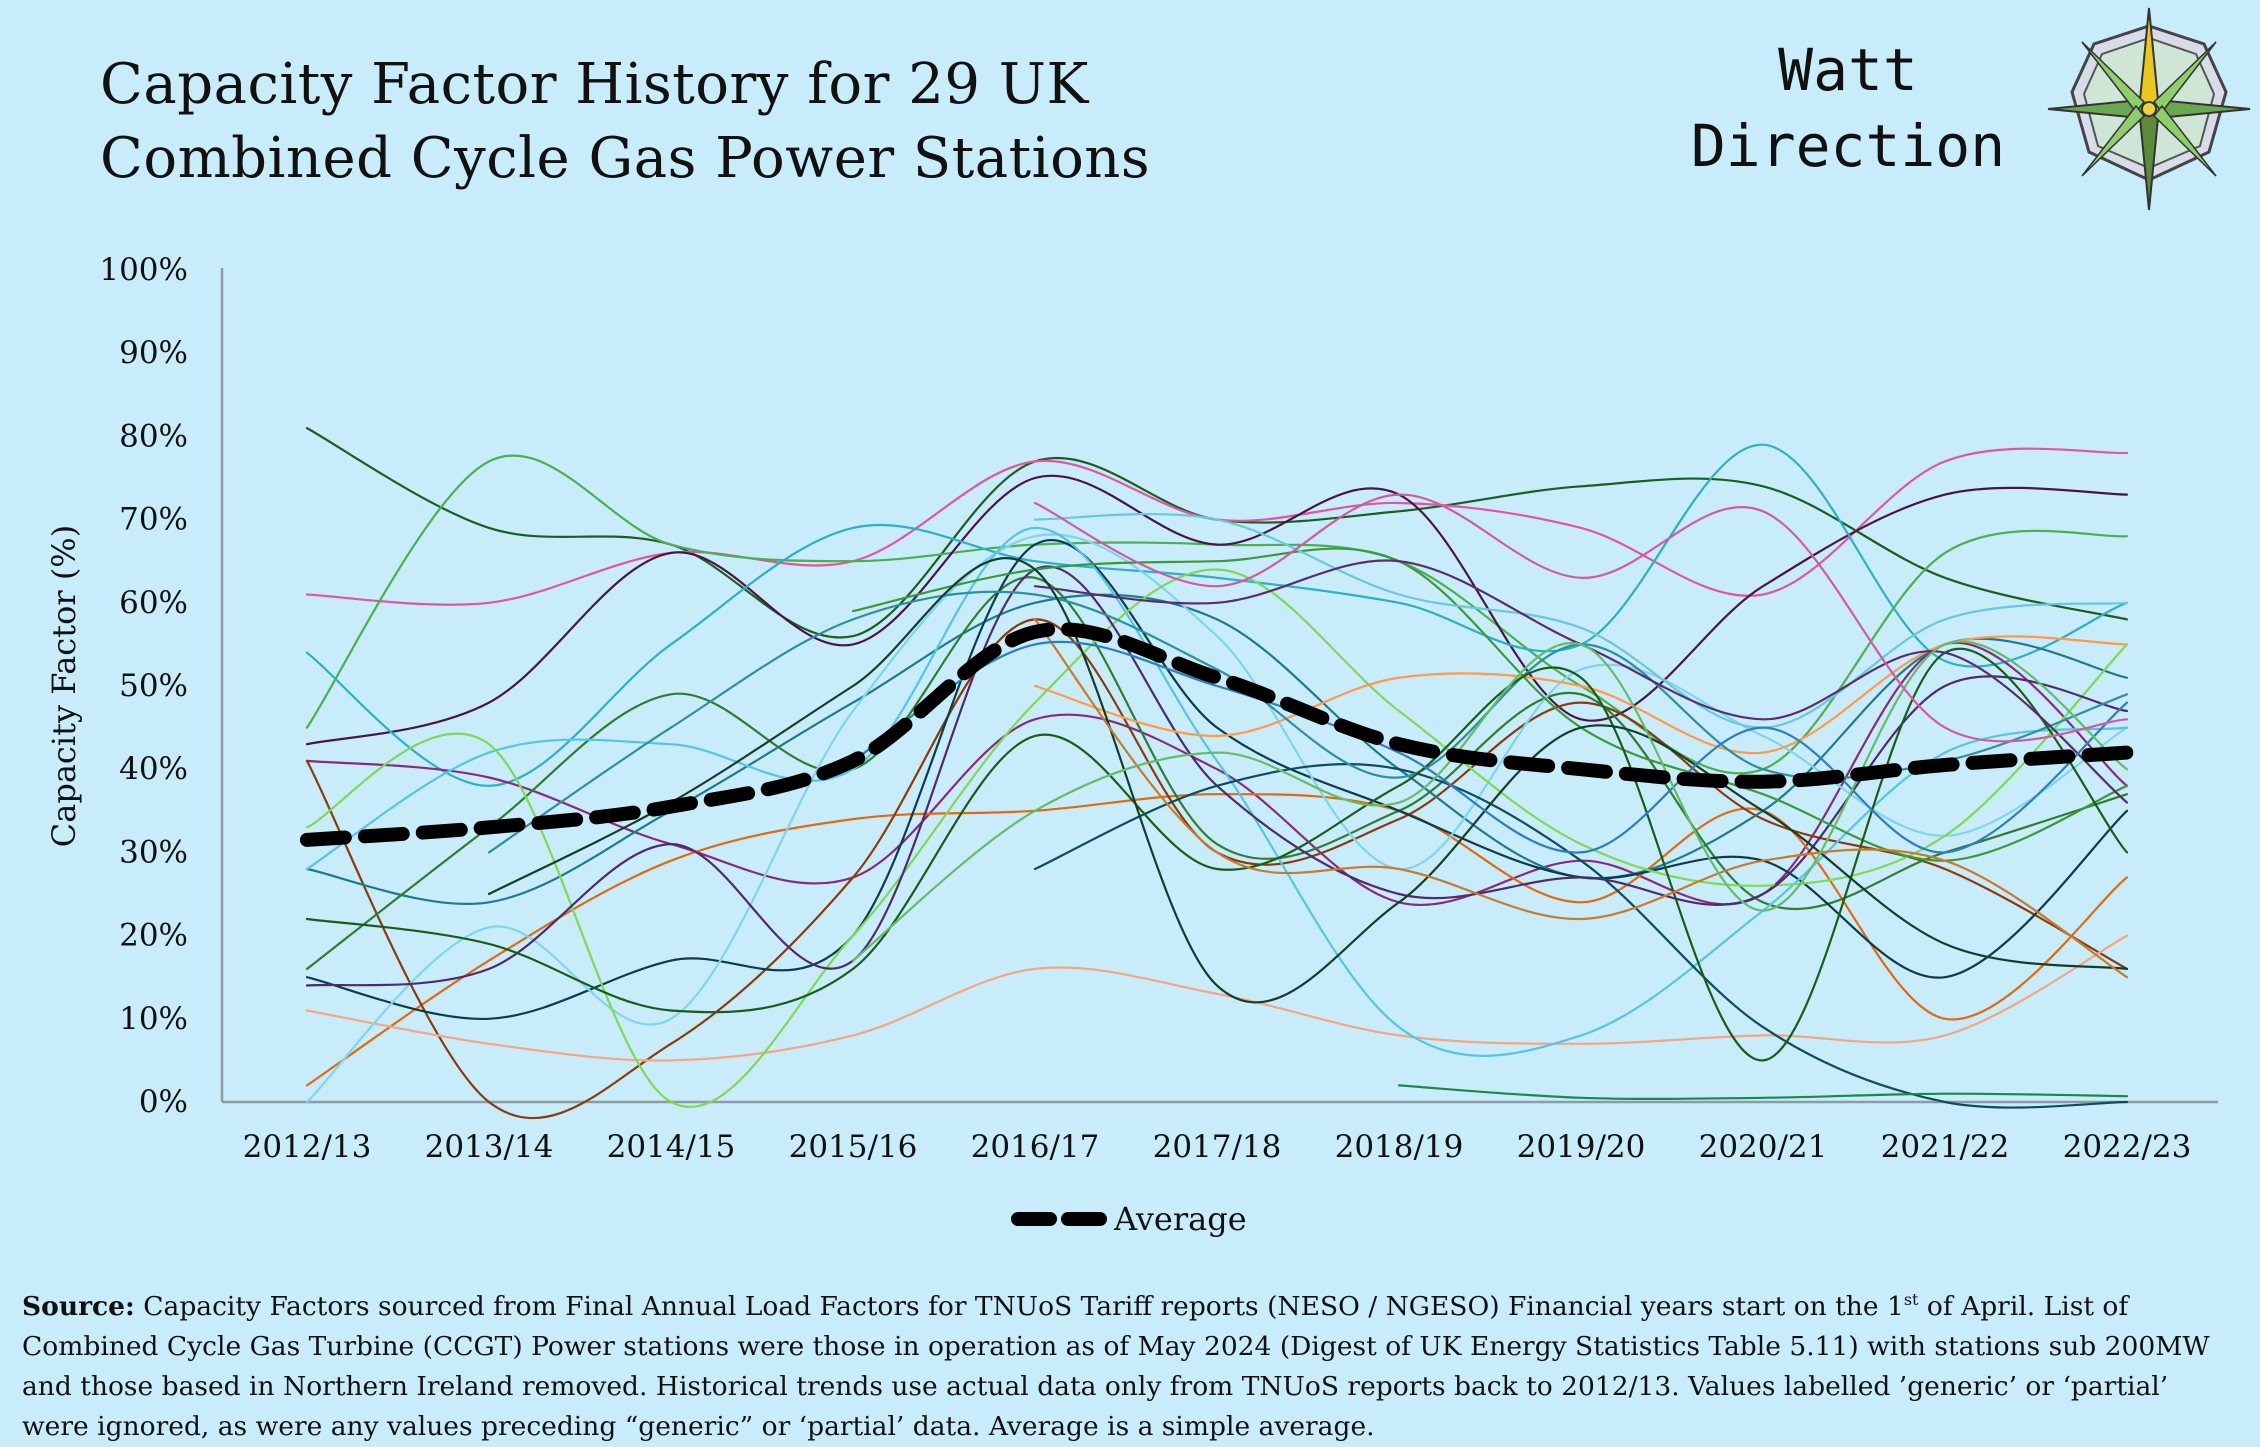  What do you see at coordinates (1217, 1147) in the screenshot?
I see `x-tick-label: 2017/18` at bounding box center [1217, 1147].